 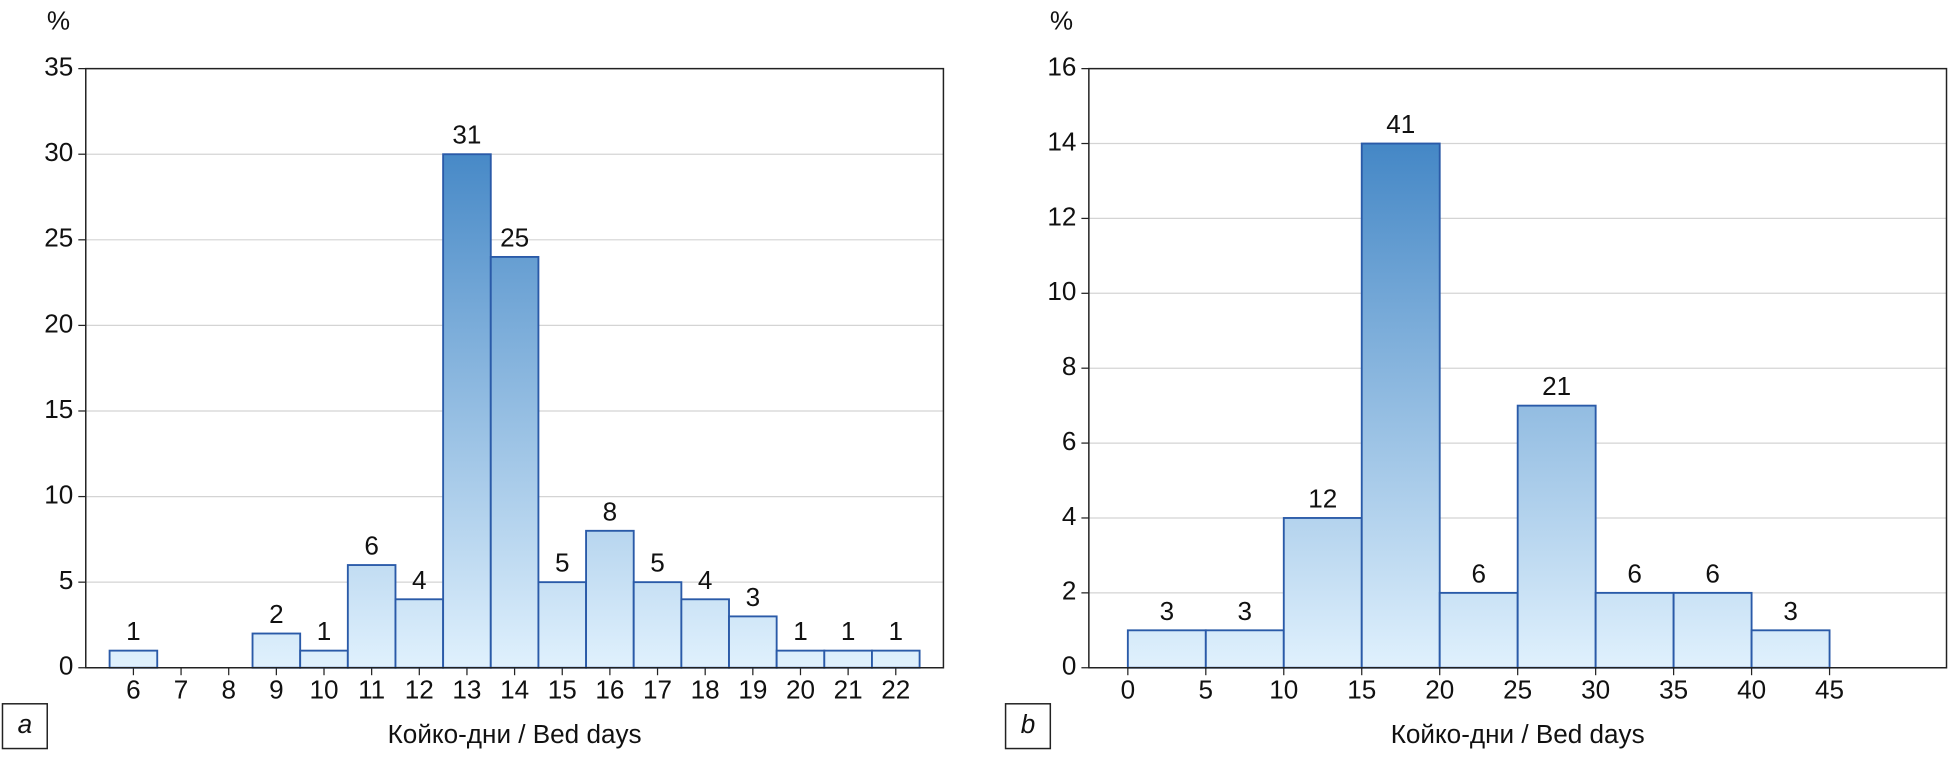 What do you see at coordinates (609, 689) in the screenshot?
I see `x-tick-label: 16` at bounding box center [609, 689].